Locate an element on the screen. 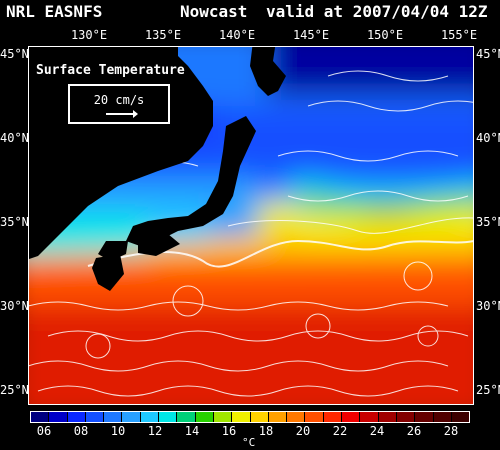 The image size is (500, 450). vector-scale-legend: 20 cm/s is located at coordinates (119, 104).